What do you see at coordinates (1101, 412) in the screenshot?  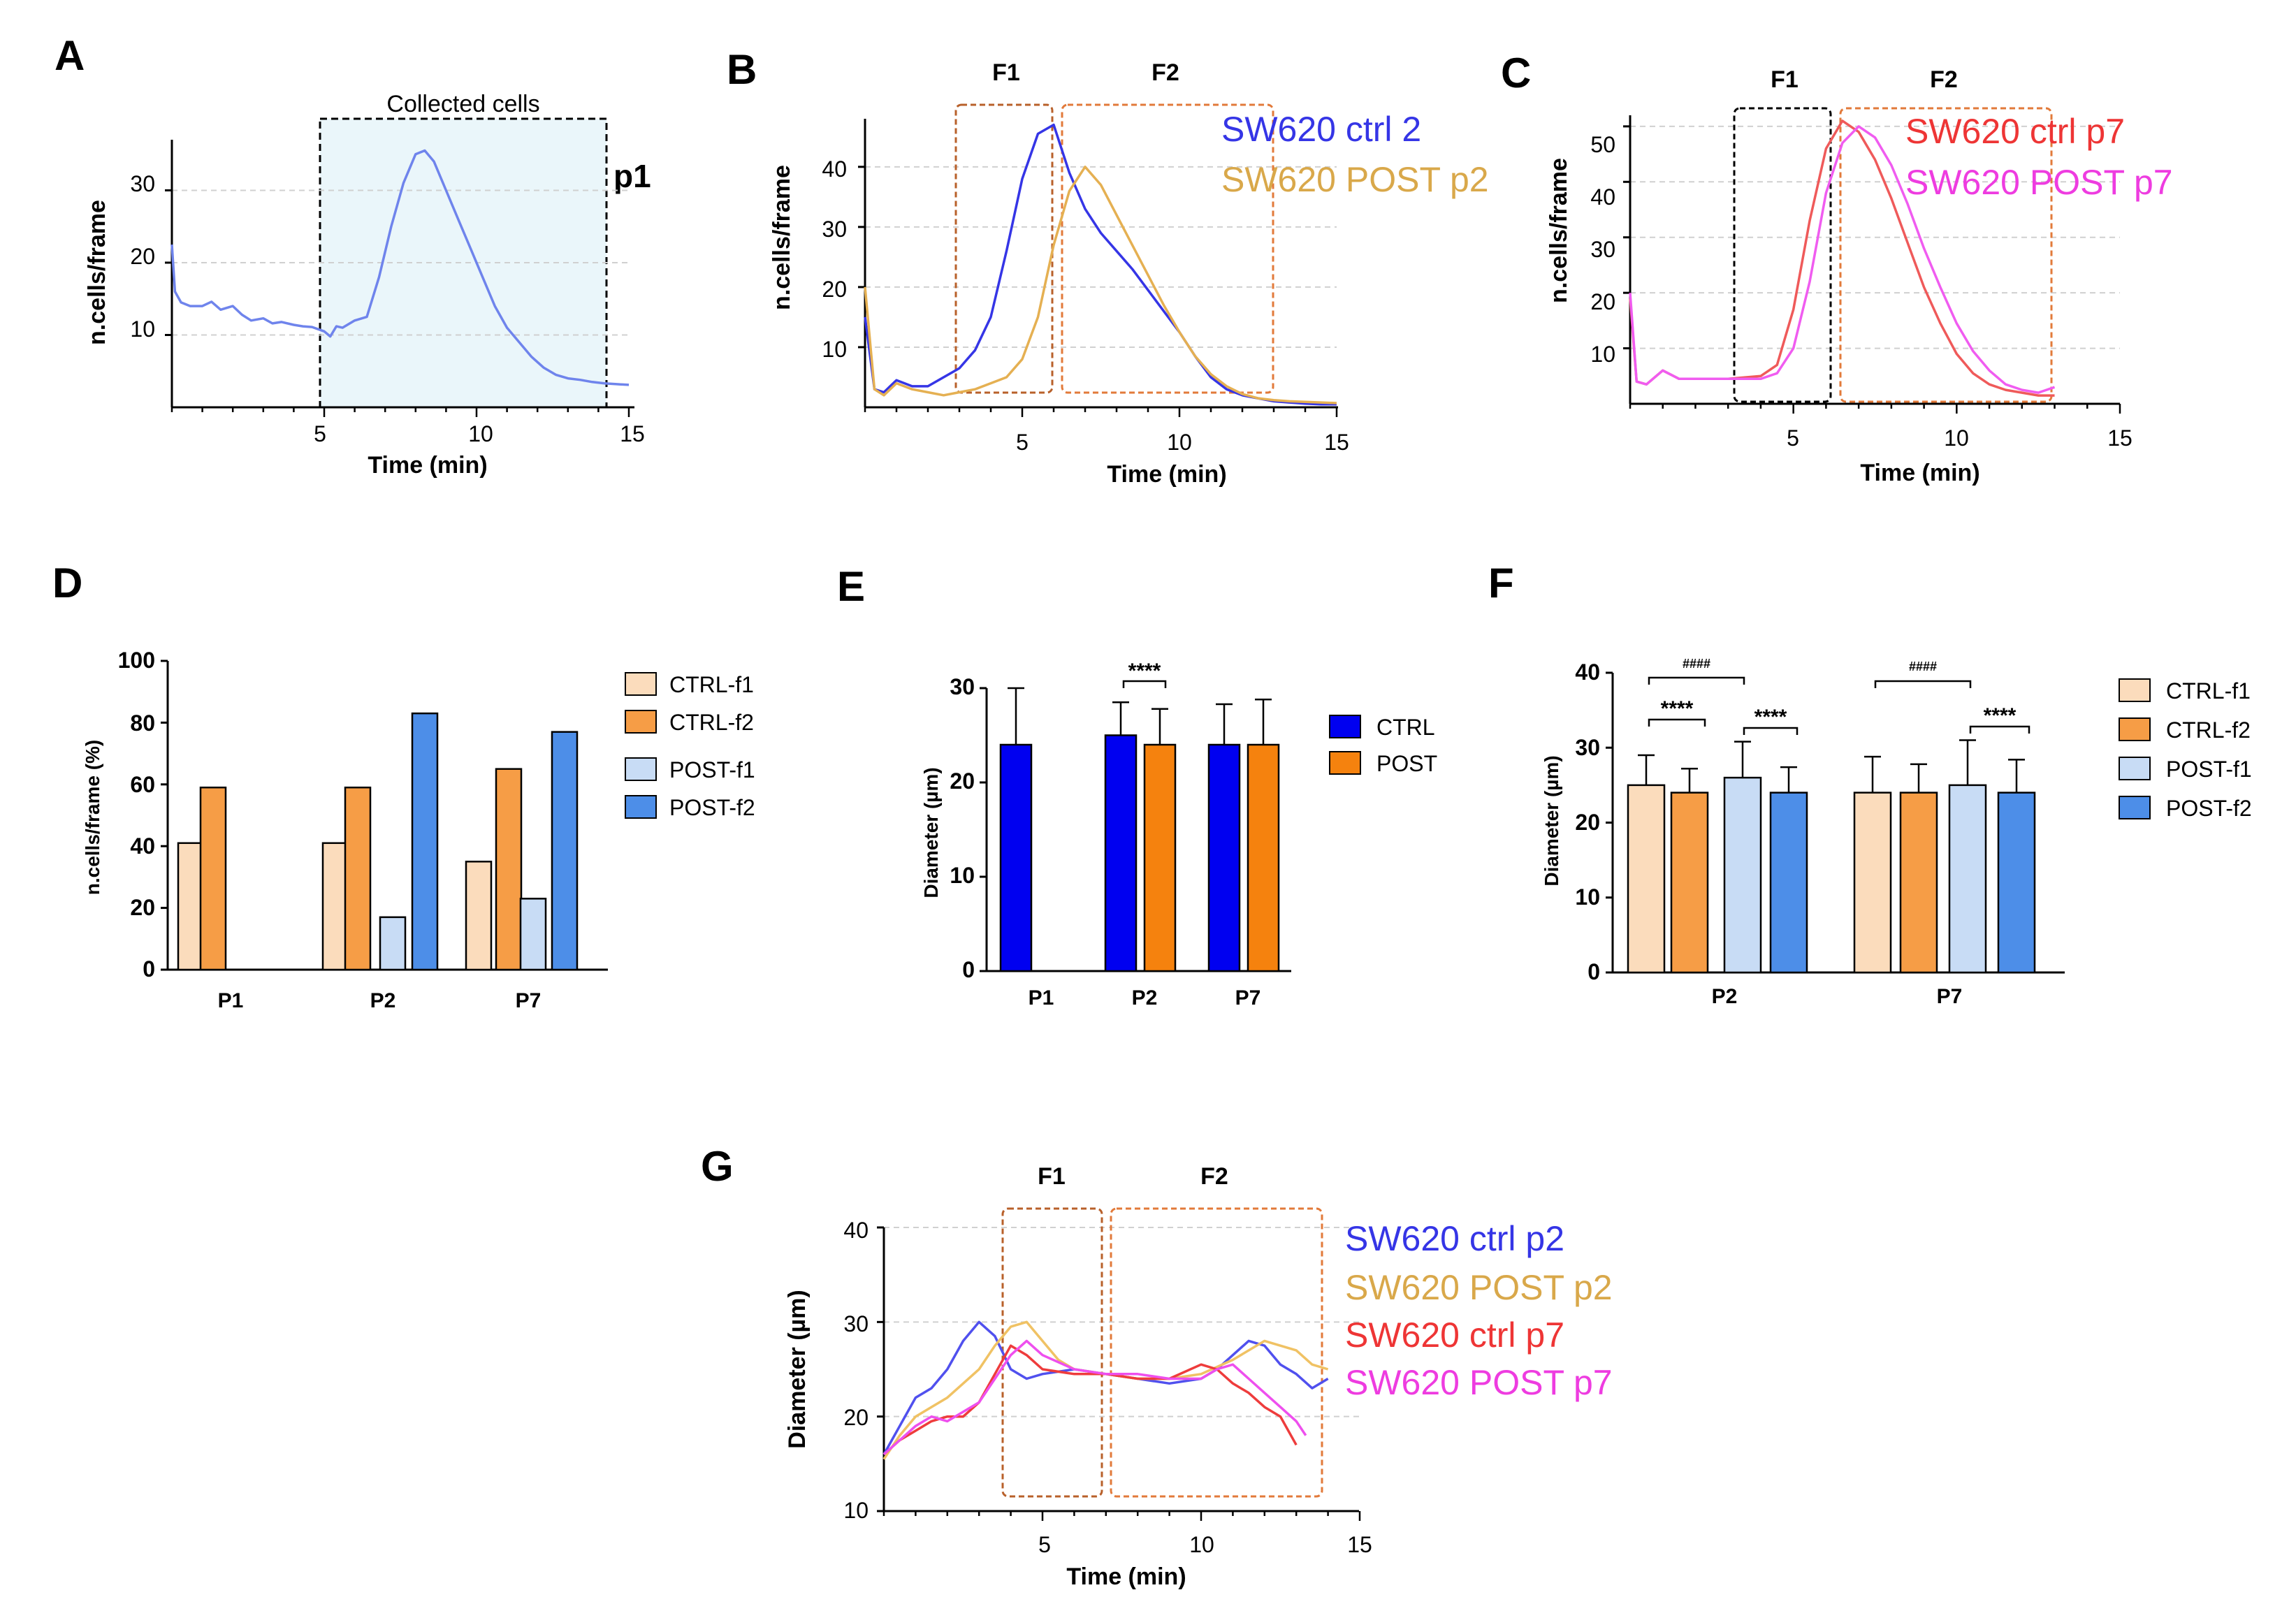 I see `x-ticks-b` at bounding box center [1101, 412].